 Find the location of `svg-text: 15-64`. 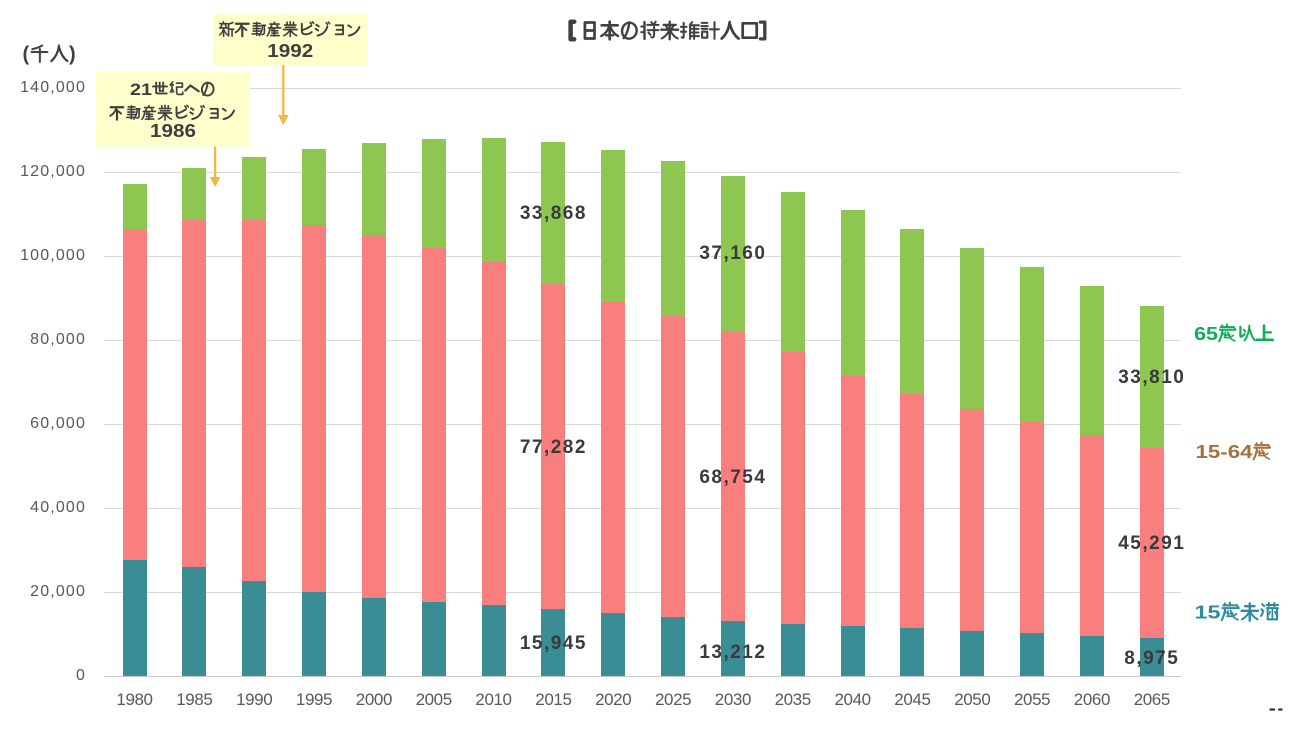

svg-text: 15-64 is located at coordinates (1224, 452).